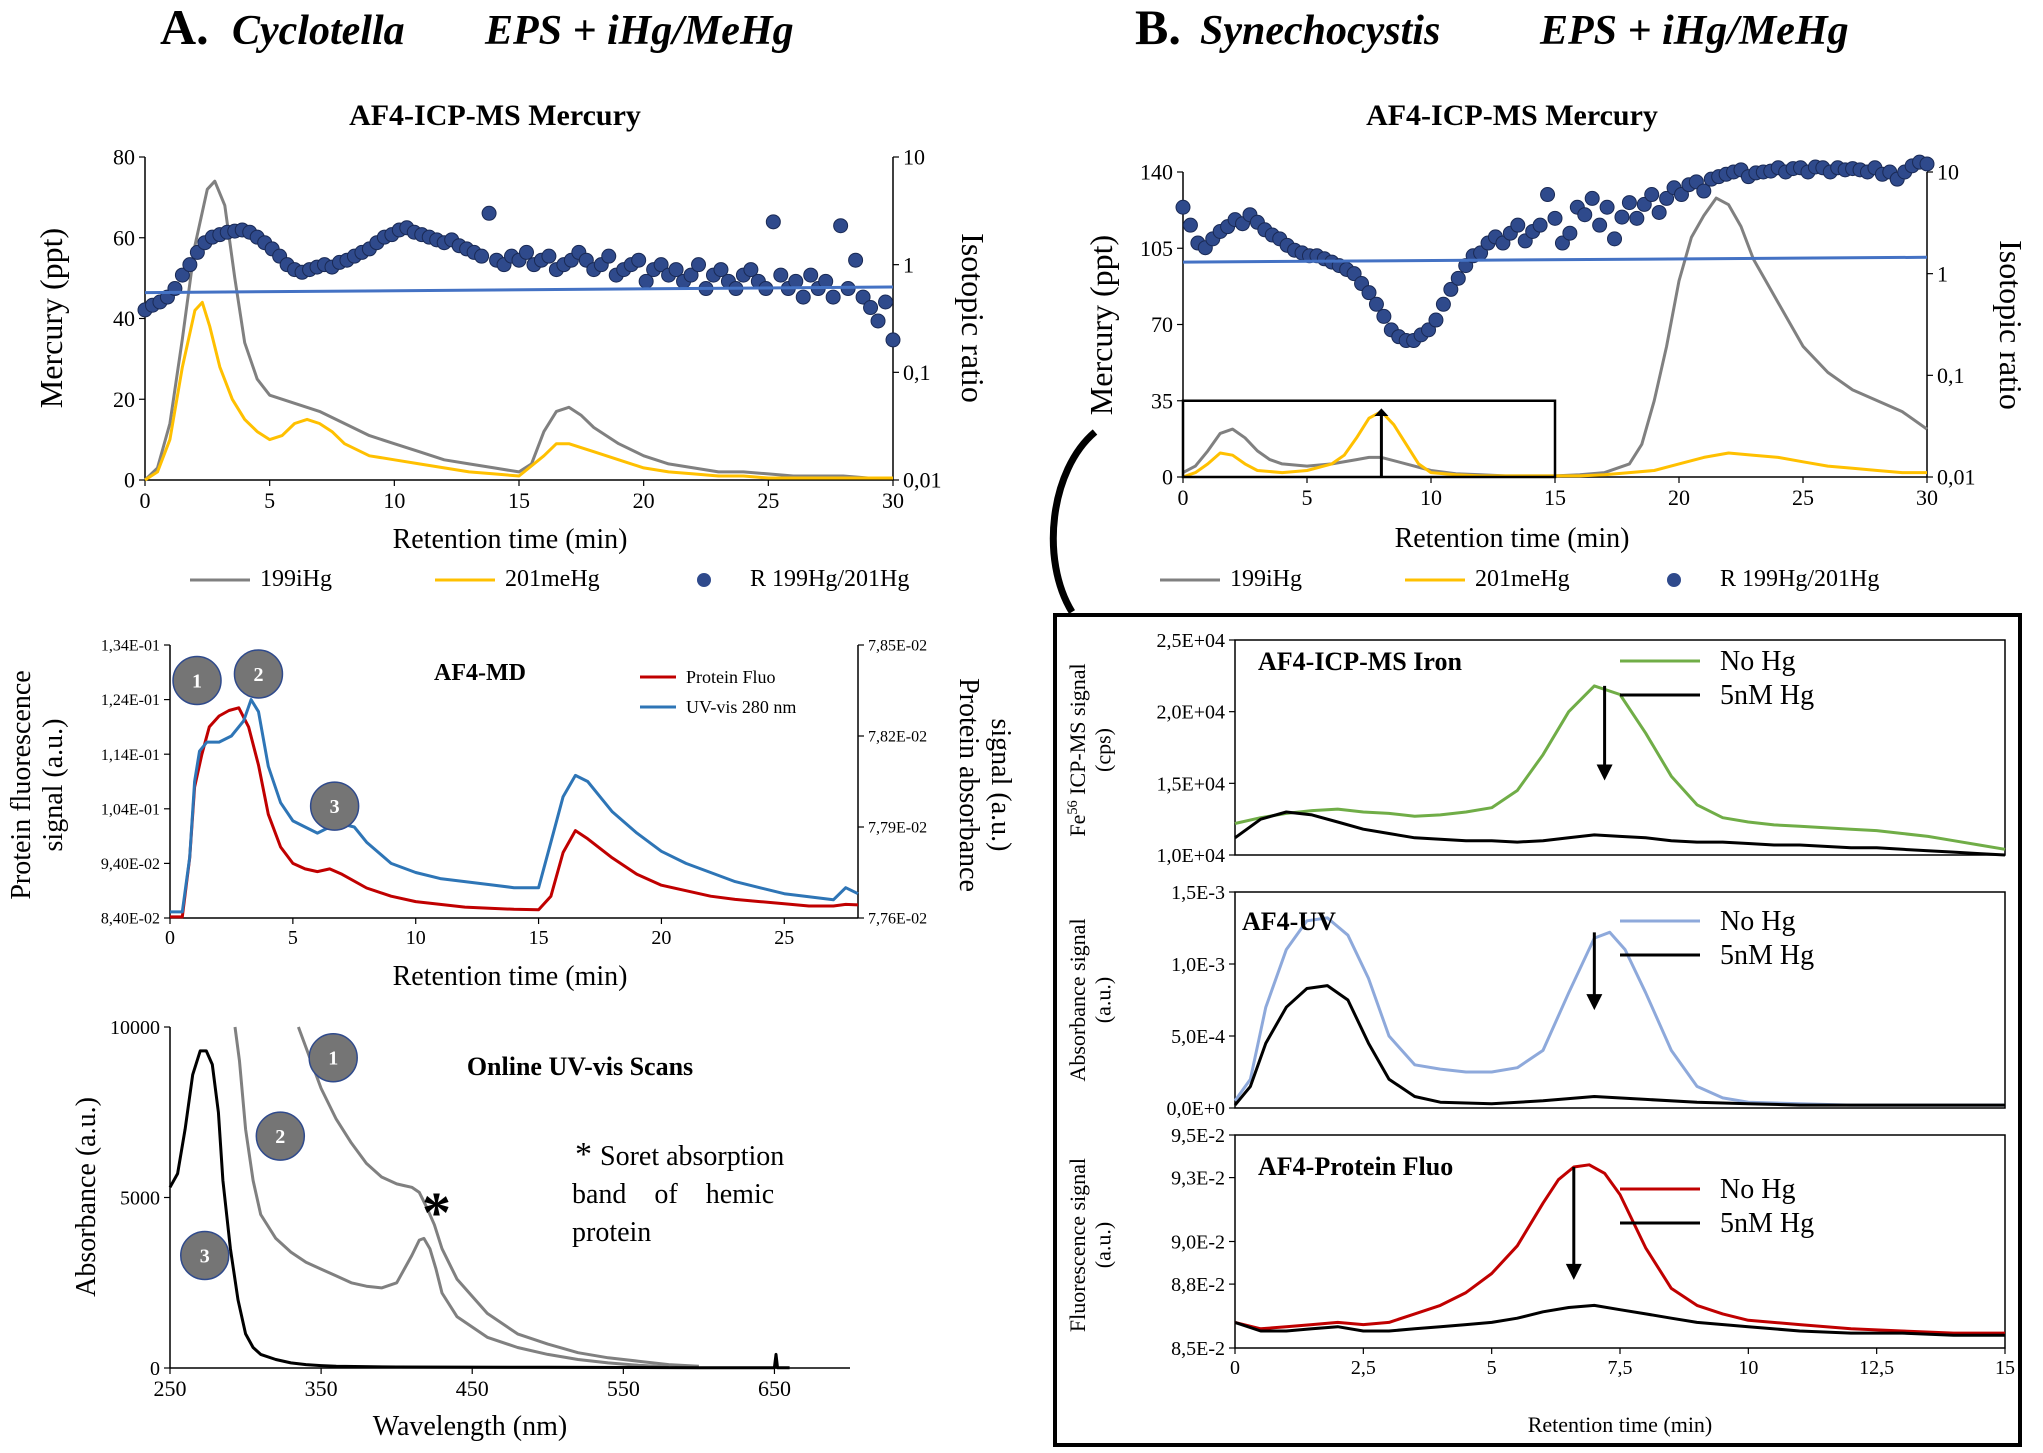 This screenshot has height=1453, width=2043. I want to click on peak-marker-label: 2, so click(280, 1137).